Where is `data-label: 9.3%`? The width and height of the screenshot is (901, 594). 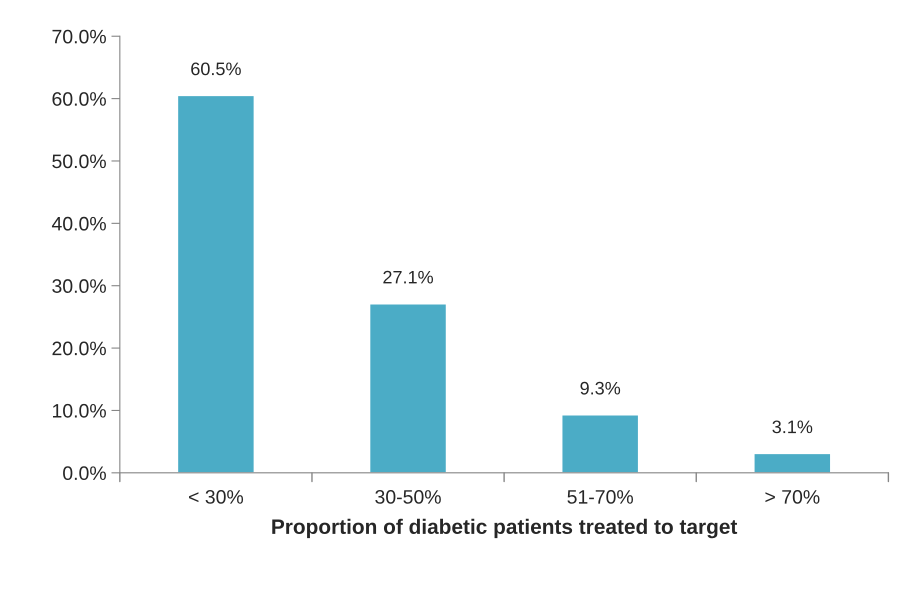 data-label: 9.3% is located at coordinates (600, 388).